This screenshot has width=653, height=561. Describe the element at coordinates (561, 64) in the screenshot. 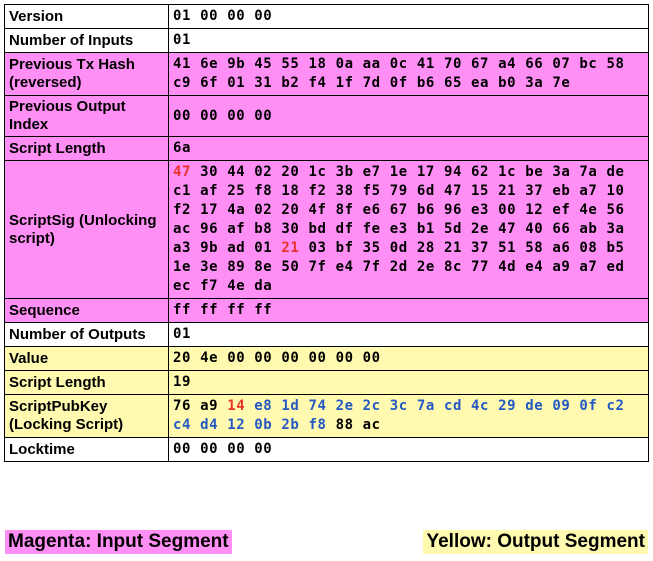

I see `hex-byte: 07` at that location.